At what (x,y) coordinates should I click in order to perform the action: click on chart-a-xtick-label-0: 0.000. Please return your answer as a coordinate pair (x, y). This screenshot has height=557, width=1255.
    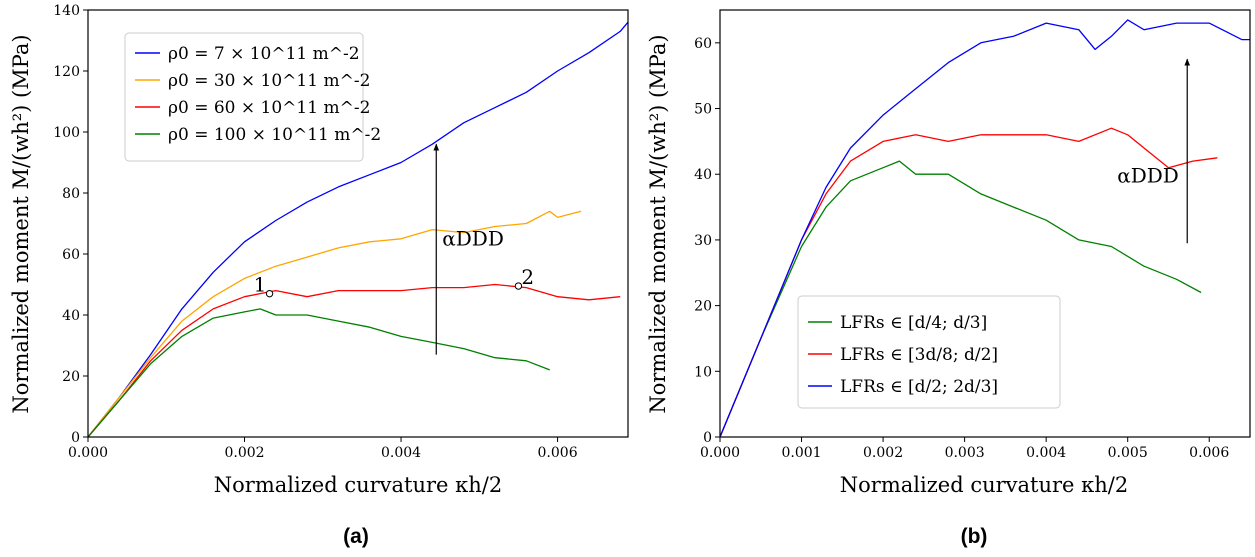
    Looking at the image, I should click on (88, 453).